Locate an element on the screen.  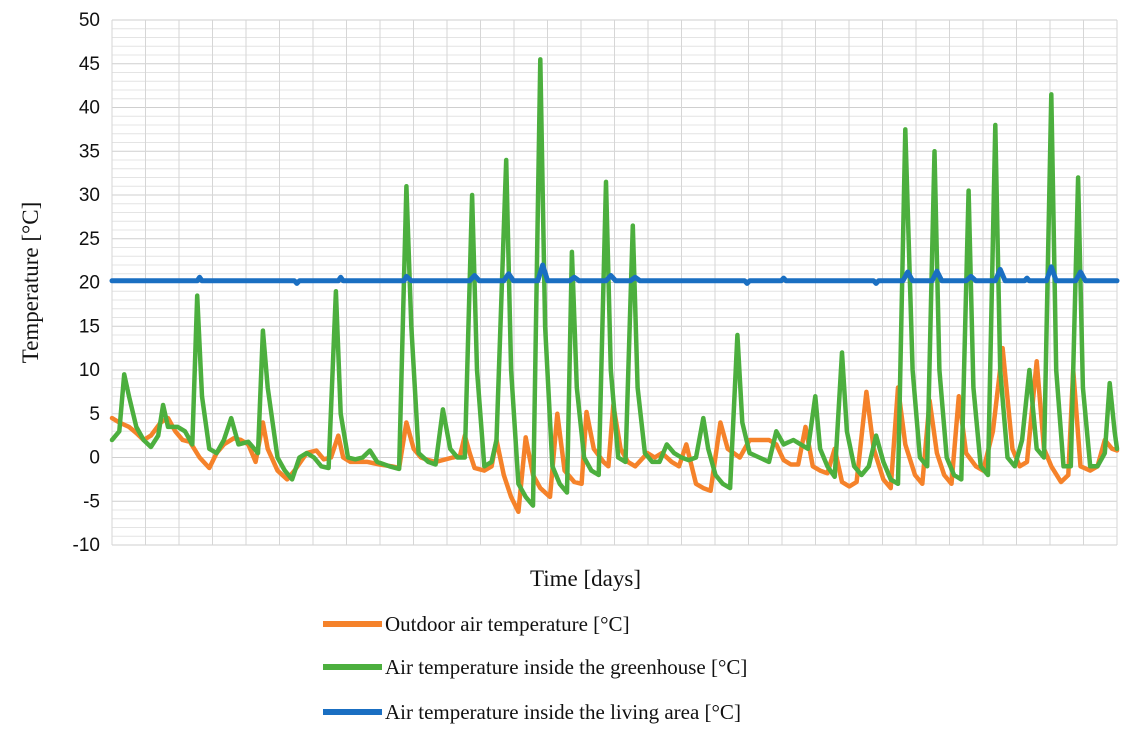
y-tick-label: 15 is located at coordinates (89, 326).